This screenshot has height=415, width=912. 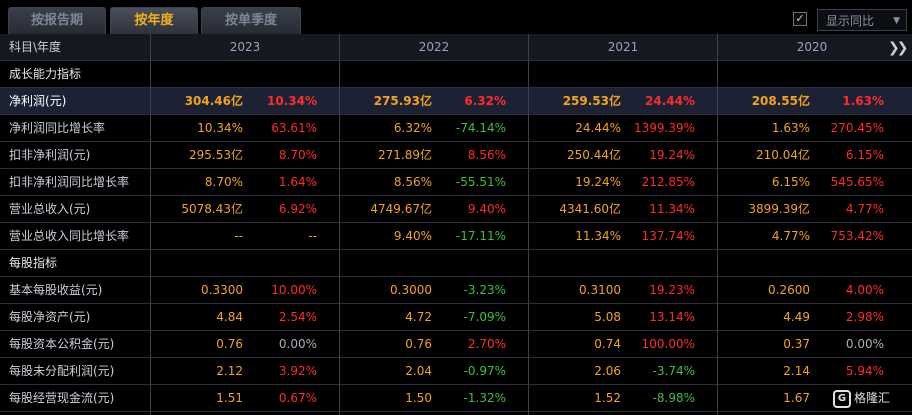 I want to click on yoy-cell: 19.24%, so click(x=672, y=155).